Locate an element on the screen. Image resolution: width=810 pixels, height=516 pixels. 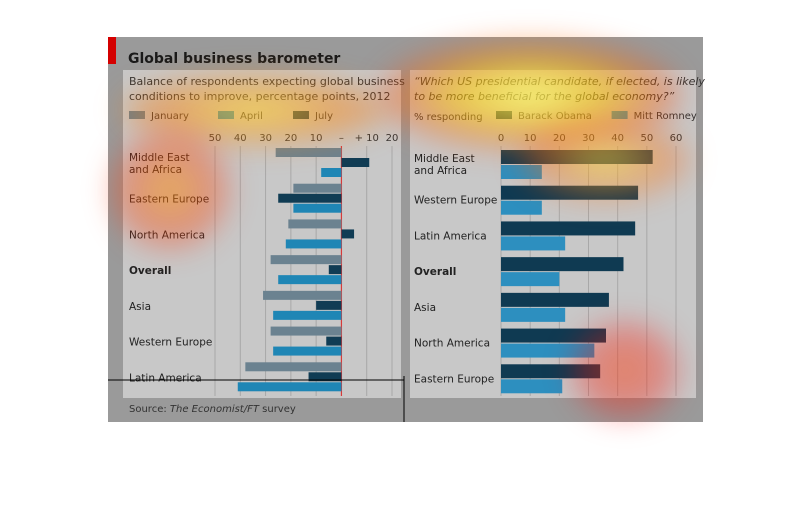
right-category-overall: Overall is located at coordinates (435, 272).